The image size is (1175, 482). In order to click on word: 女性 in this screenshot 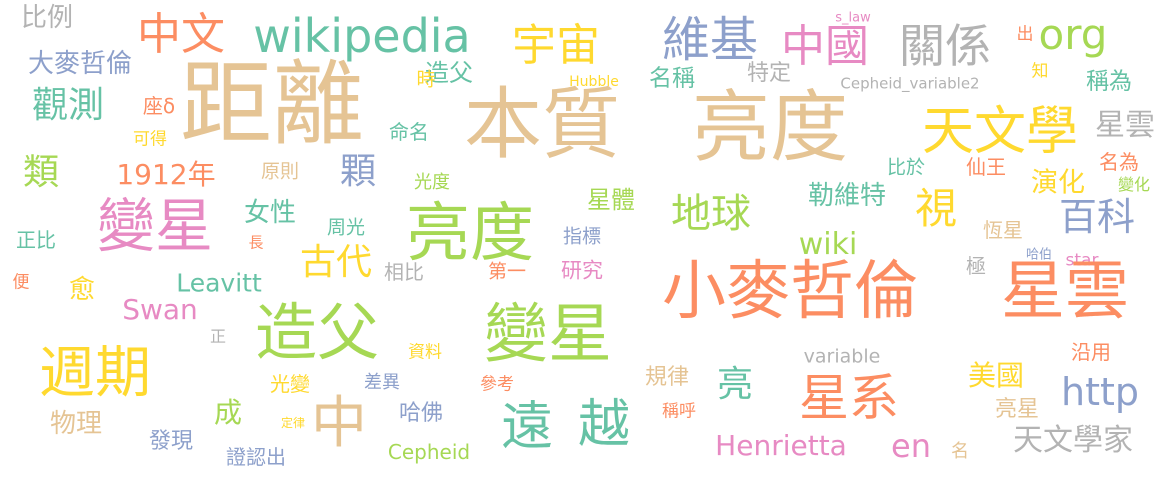, I will do `click(270, 213)`.